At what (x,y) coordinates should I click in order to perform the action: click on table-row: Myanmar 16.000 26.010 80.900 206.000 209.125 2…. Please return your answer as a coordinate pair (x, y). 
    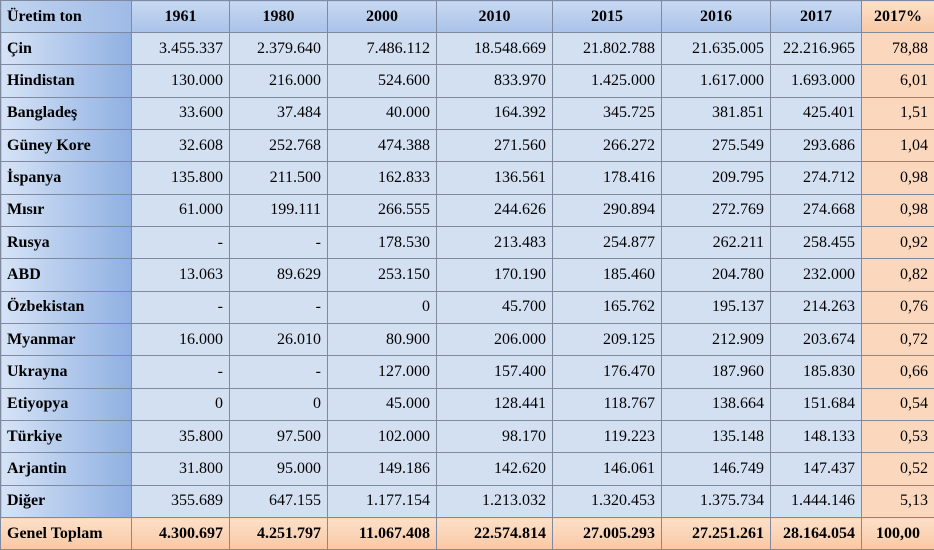
    Looking at the image, I should click on (467, 339).